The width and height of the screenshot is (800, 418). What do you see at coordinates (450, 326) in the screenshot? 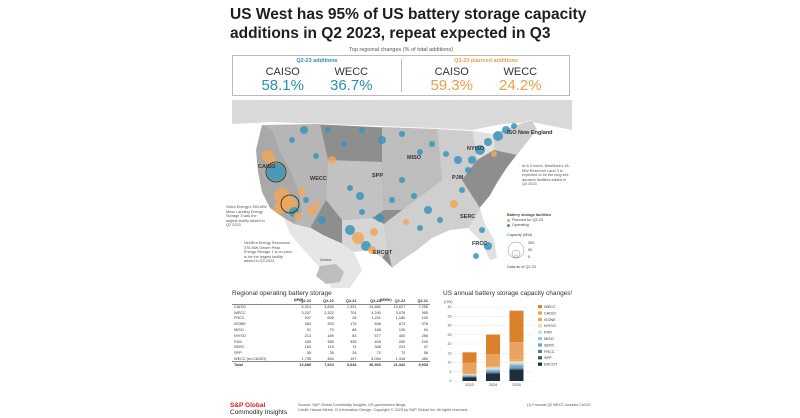
I see `y-tick-label: 30` at bounding box center [450, 326].